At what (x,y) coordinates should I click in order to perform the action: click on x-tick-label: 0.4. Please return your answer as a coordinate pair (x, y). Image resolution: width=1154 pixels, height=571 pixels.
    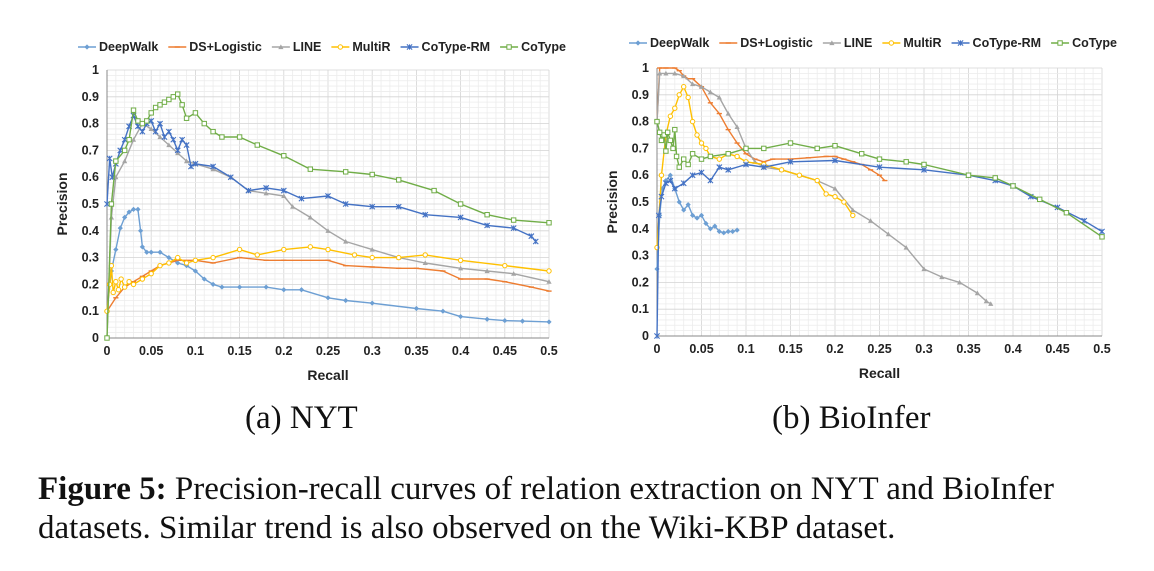
    Looking at the image, I should click on (460, 351).